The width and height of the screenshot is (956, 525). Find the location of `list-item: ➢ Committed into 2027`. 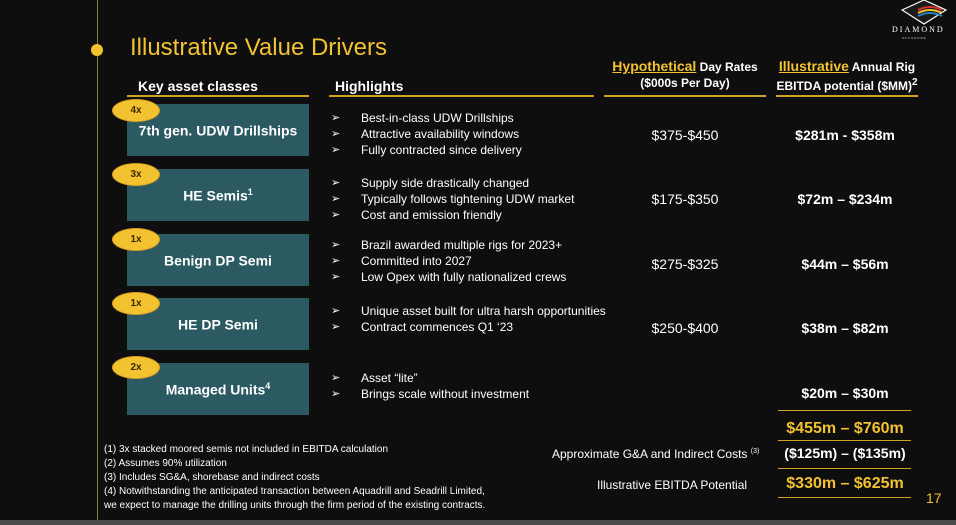

list-item: ➢ Committed into 2027 is located at coordinates (401, 261).